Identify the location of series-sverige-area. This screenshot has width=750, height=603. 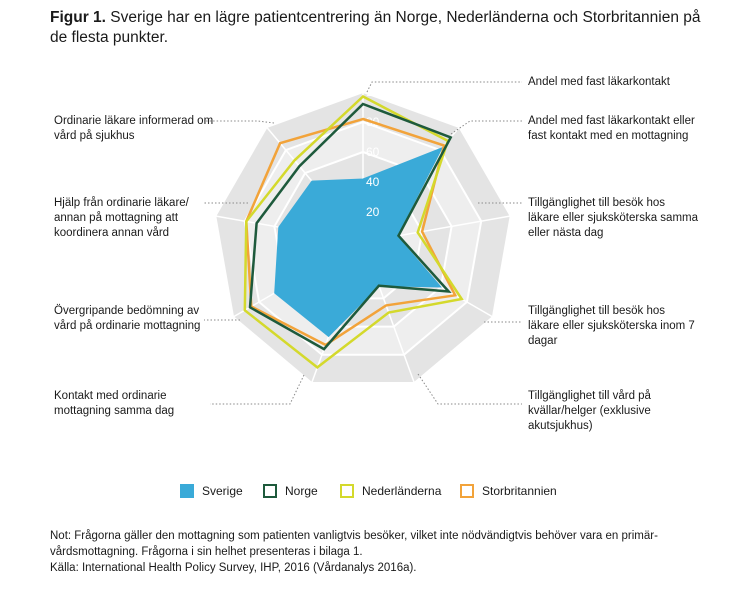
(359, 242).